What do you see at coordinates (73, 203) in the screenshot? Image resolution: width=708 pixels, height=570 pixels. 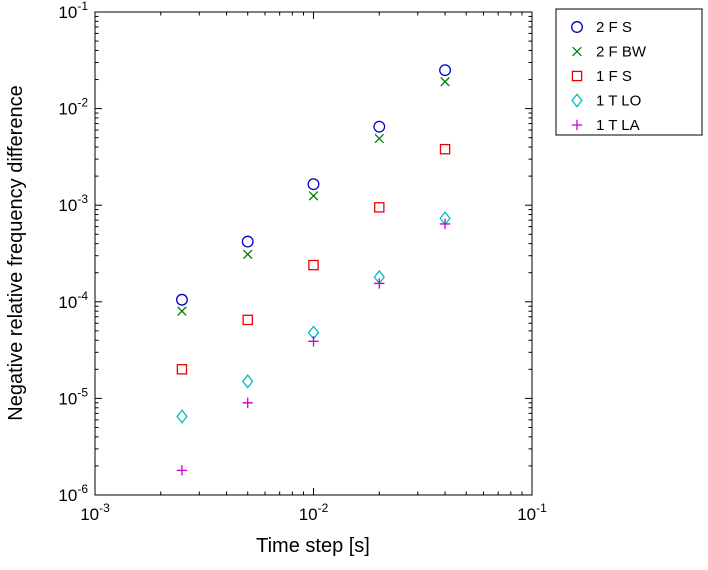 I see `y-tick-label: 10⁻³` at bounding box center [73, 203].